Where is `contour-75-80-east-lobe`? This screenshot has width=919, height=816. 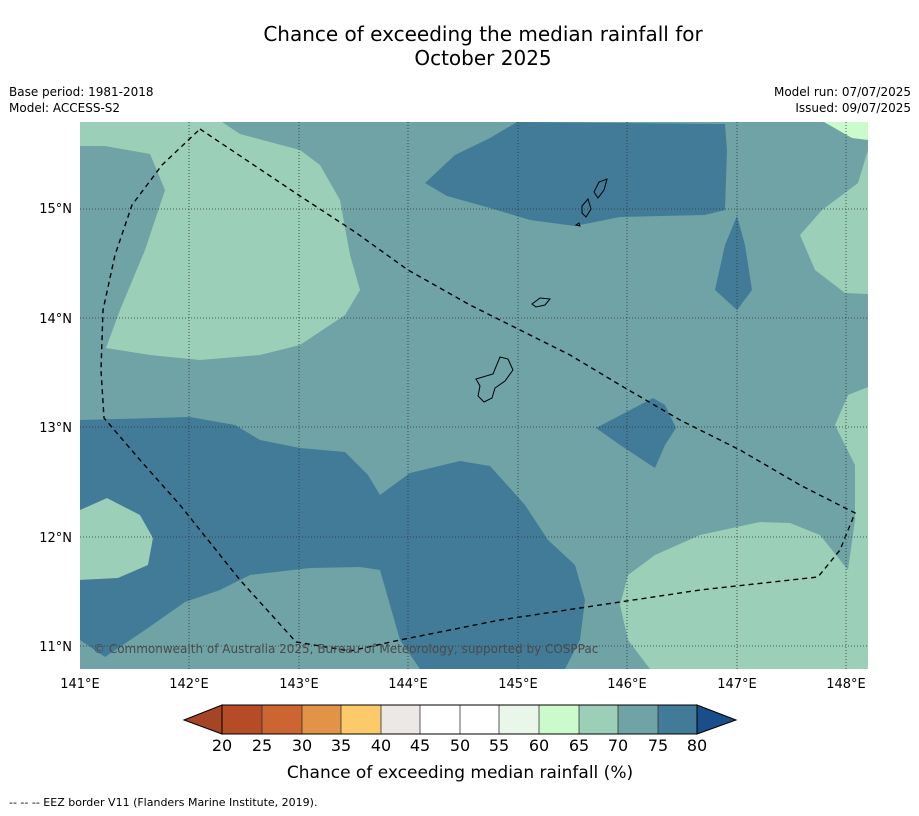
contour-75-80-east-lobe is located at coordinates (733, 263).